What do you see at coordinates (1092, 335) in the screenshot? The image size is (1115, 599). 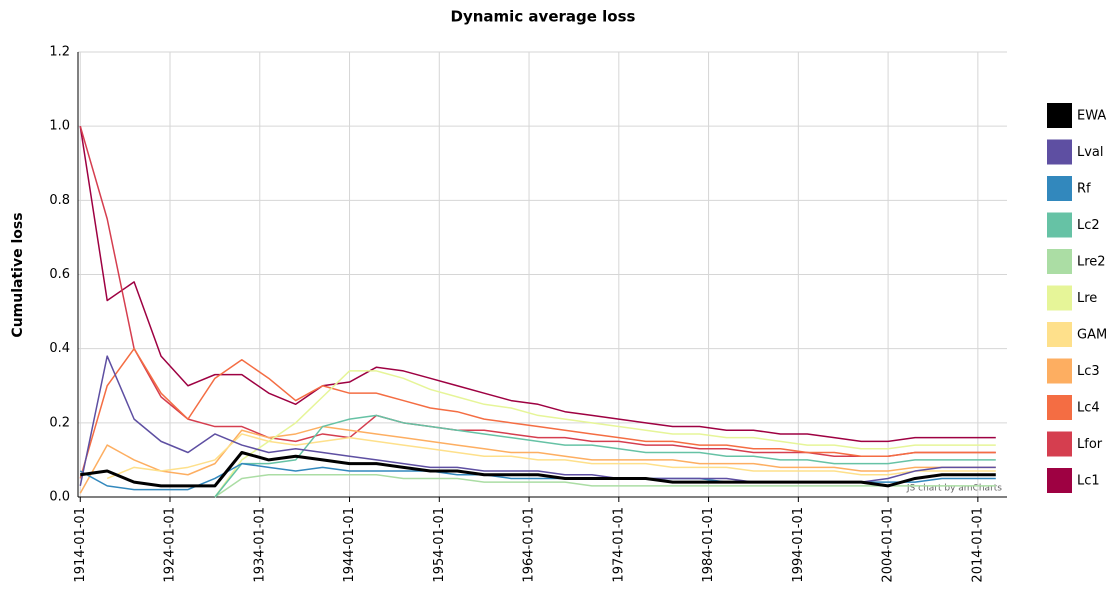 I see `legend-label: GAM` at bounding box center [1092, 335].